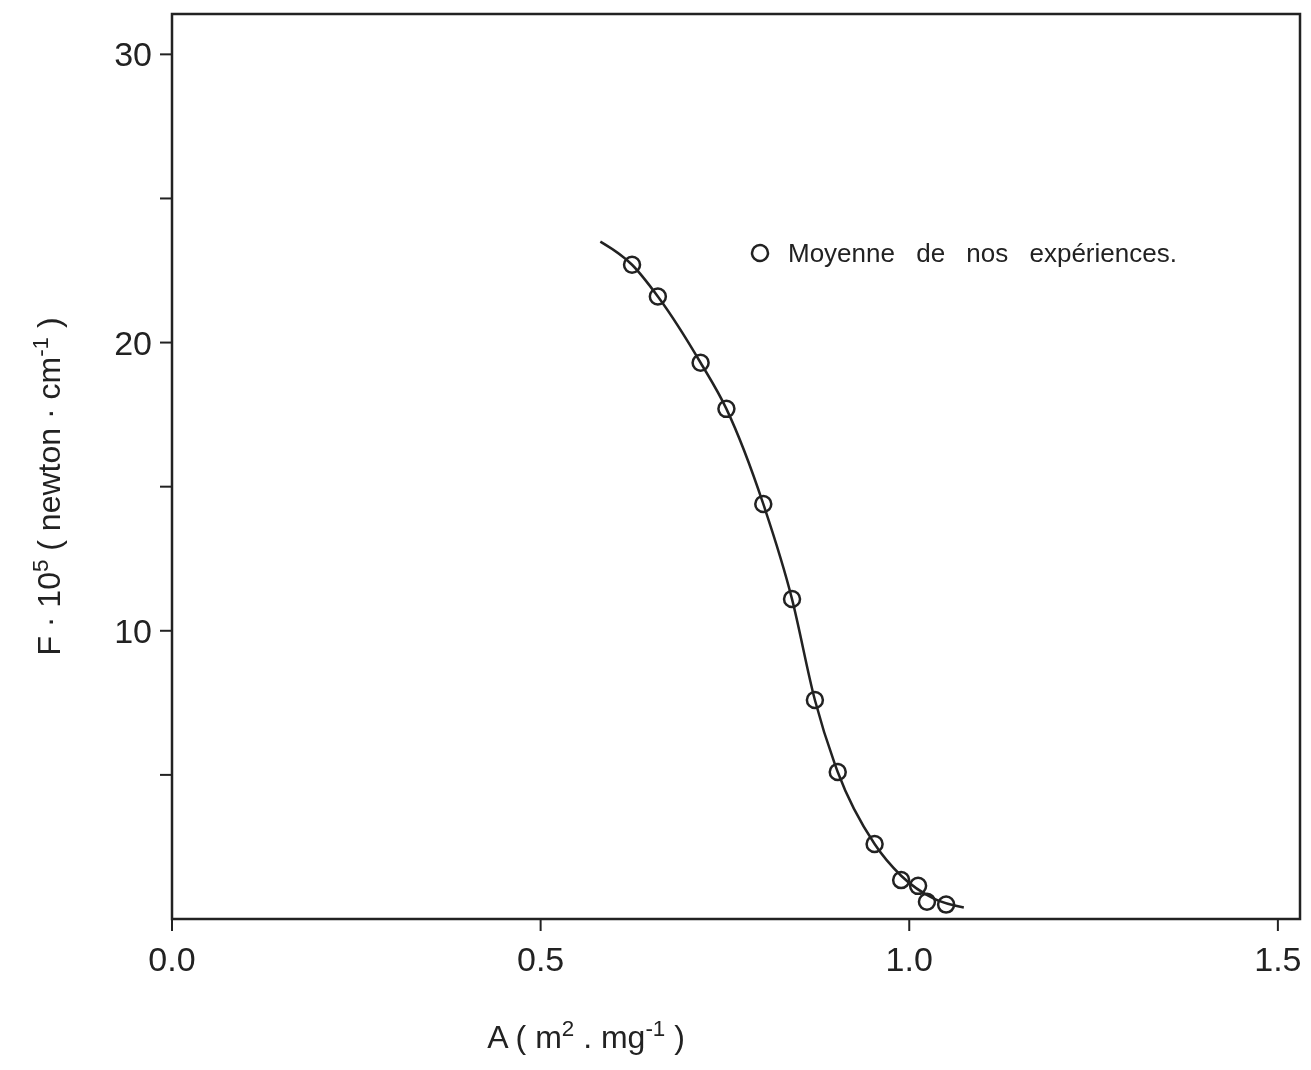 This screenshot has width=1311, height=1070. What do you see at coordinates (982, 253) in the screenshot?
I see `legend-label: Moyenne de nos expériences.` at bounding box center [982, 253].